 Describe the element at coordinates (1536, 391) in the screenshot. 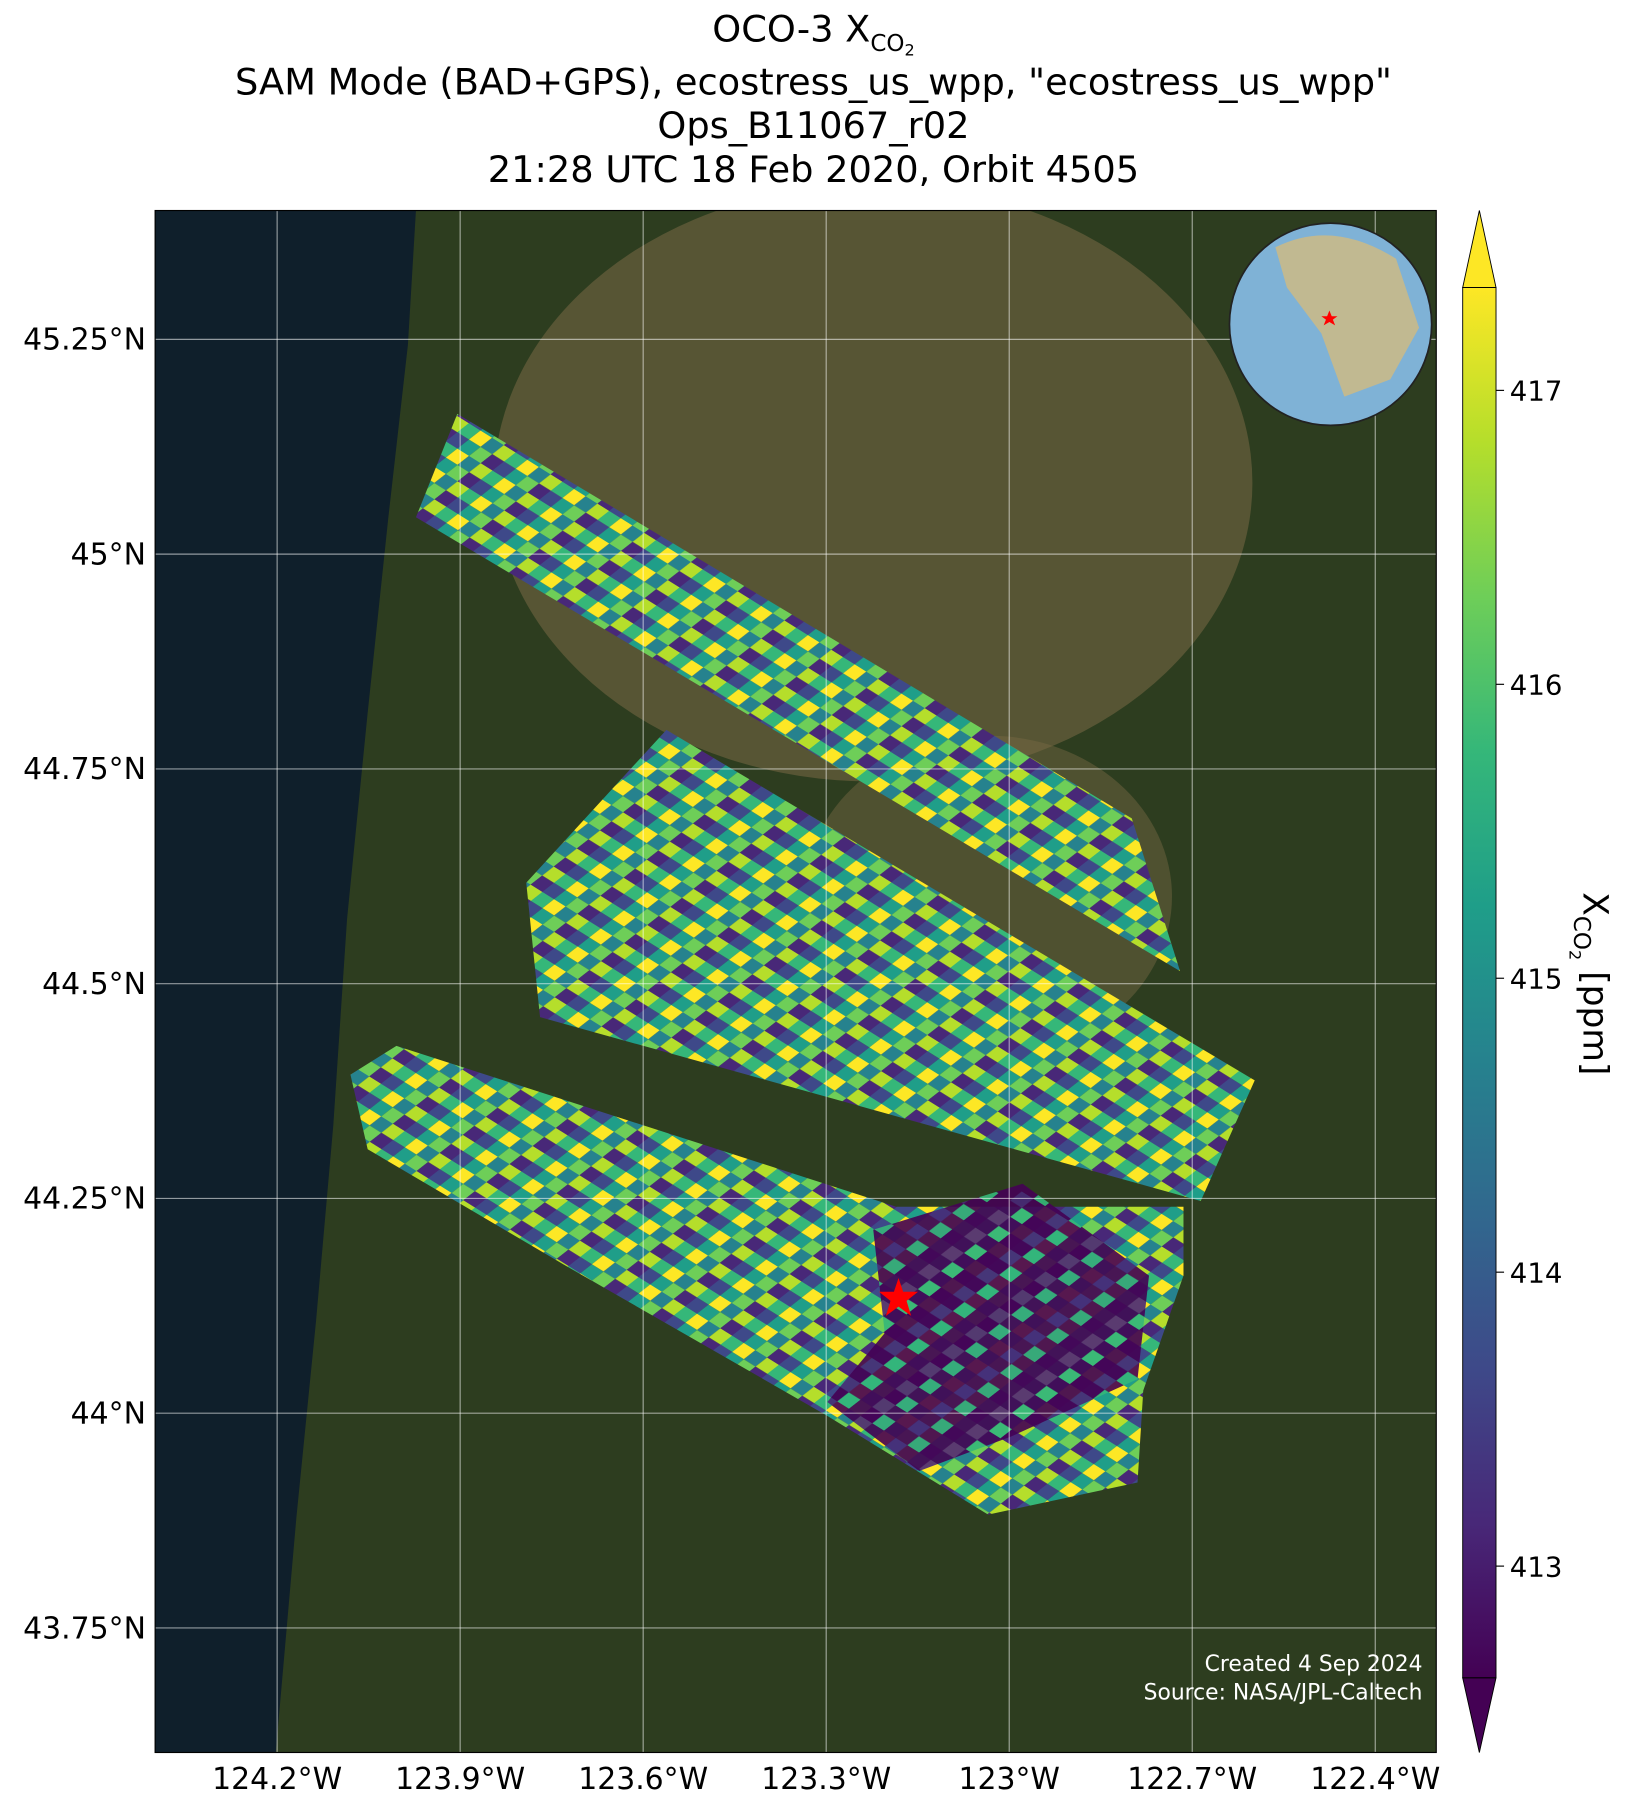

I see `colorbar-tick-label: 417` at that location.